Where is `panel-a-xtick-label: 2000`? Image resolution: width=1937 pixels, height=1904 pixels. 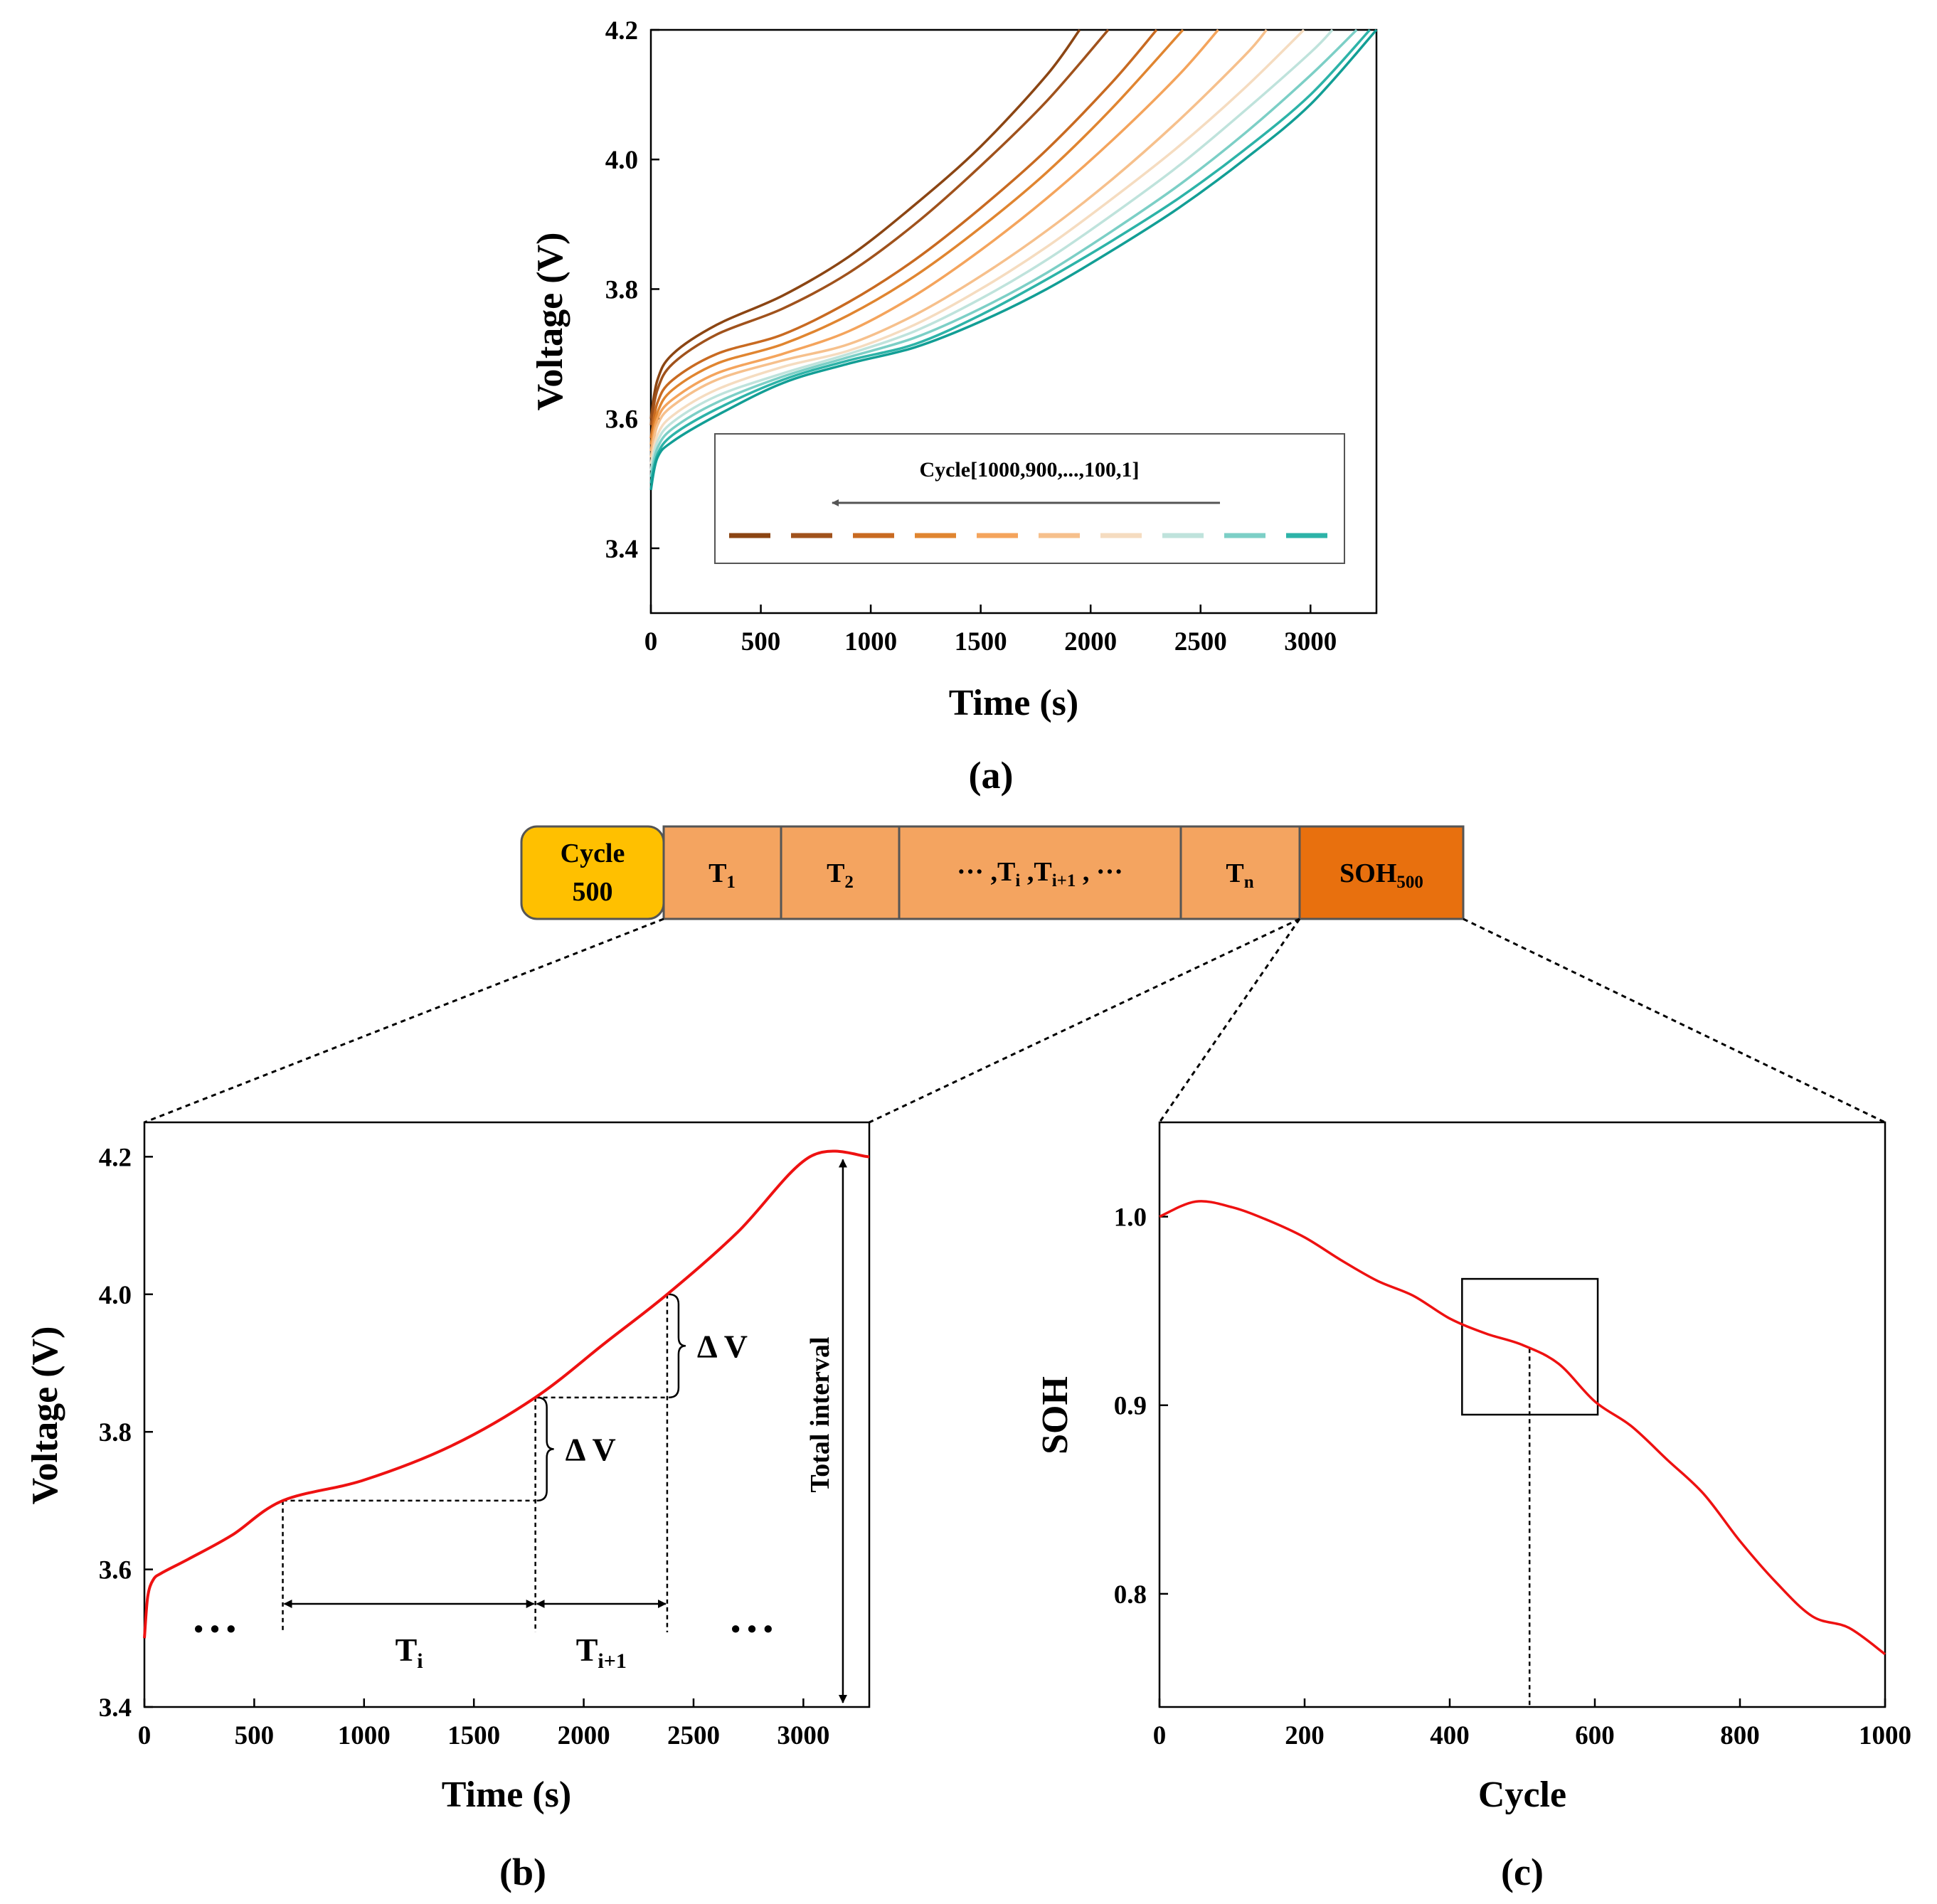 panel-a-xtick-label: 2000 is located at coordinates (1091, 641).